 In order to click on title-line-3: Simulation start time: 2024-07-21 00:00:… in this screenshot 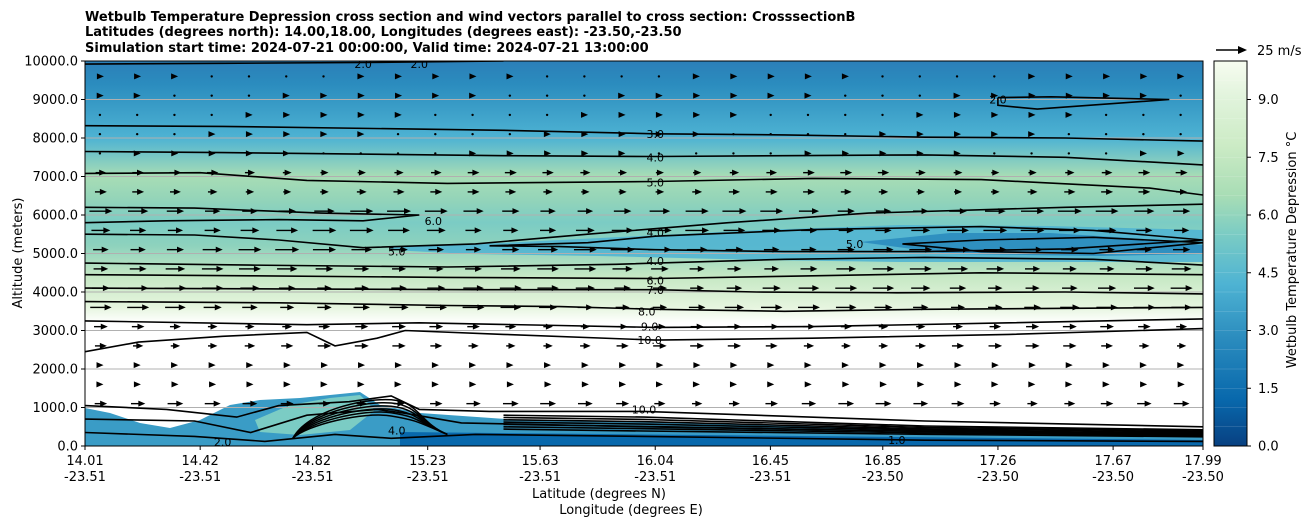, I will do `click(367, 48)`.